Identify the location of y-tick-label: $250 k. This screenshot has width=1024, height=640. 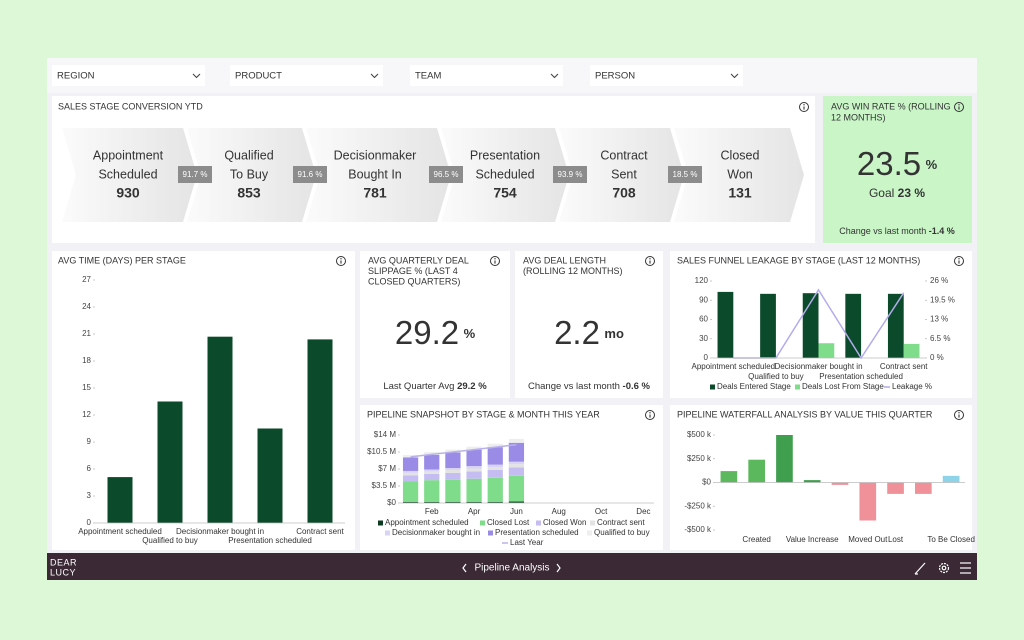
(699, 458).